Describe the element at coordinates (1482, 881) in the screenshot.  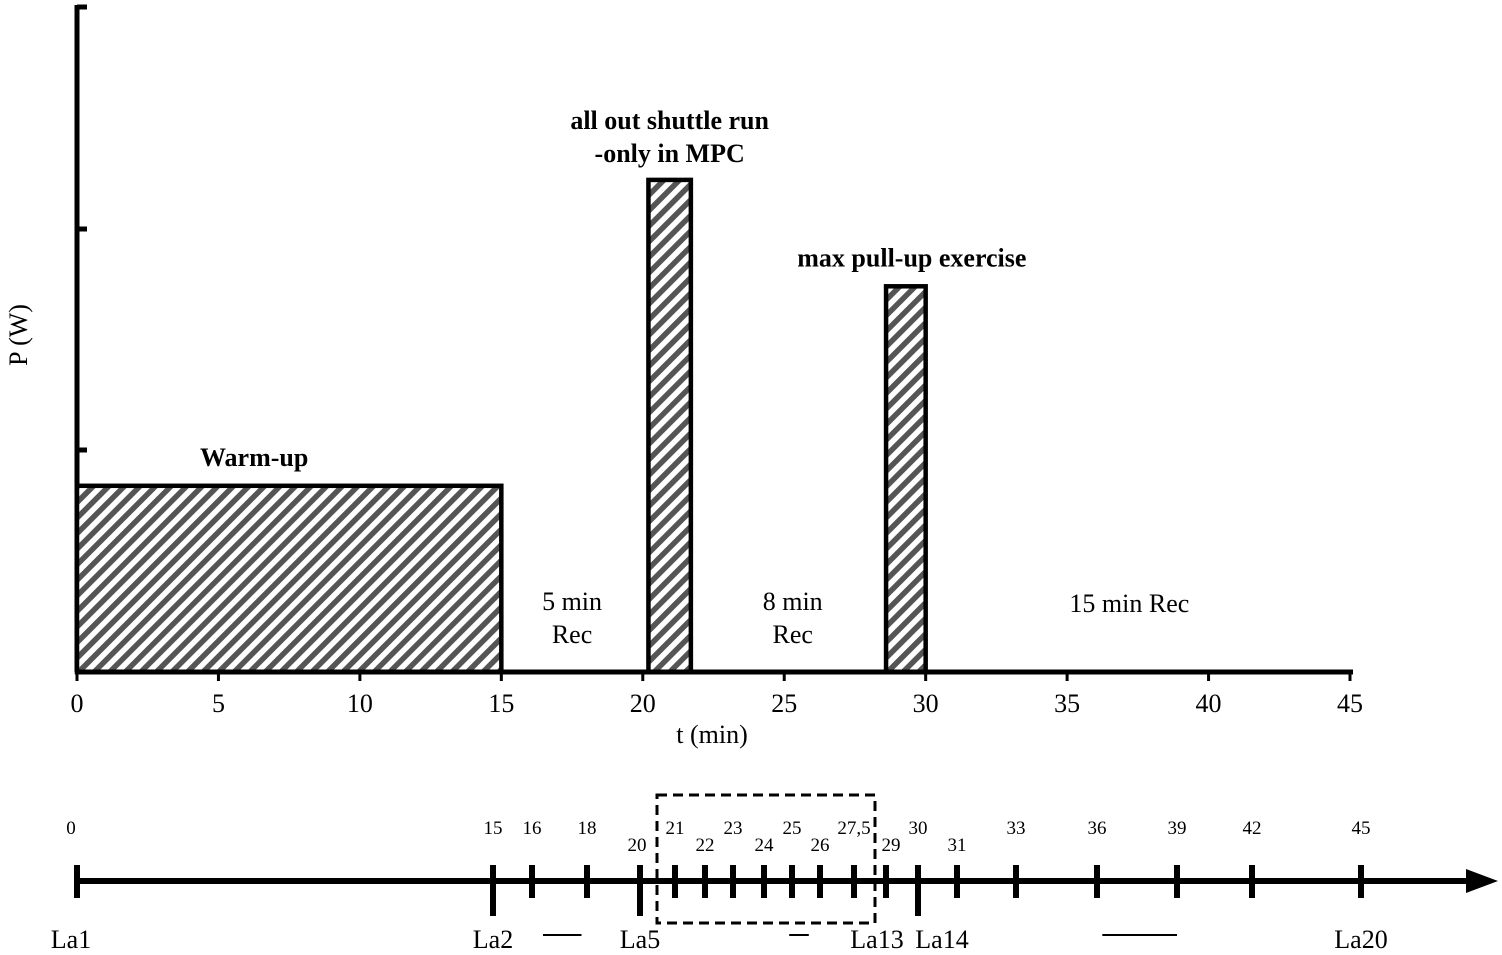
I see `timeline-arrowhead` at that location.